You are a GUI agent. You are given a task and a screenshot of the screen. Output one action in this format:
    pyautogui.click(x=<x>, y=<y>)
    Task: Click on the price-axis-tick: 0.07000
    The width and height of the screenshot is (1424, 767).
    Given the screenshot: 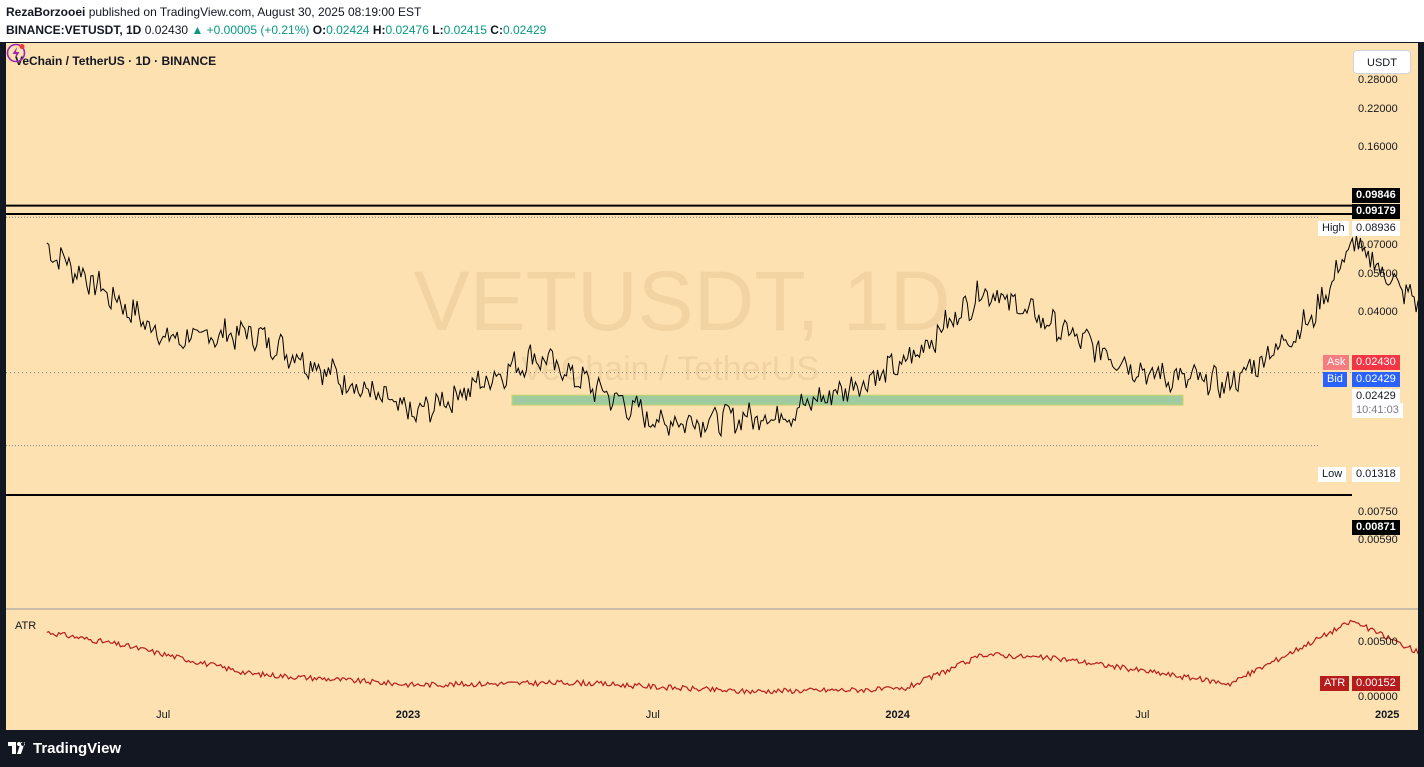 What is the action you would take?
    pyautogui.click(x=1378, y=245)
    